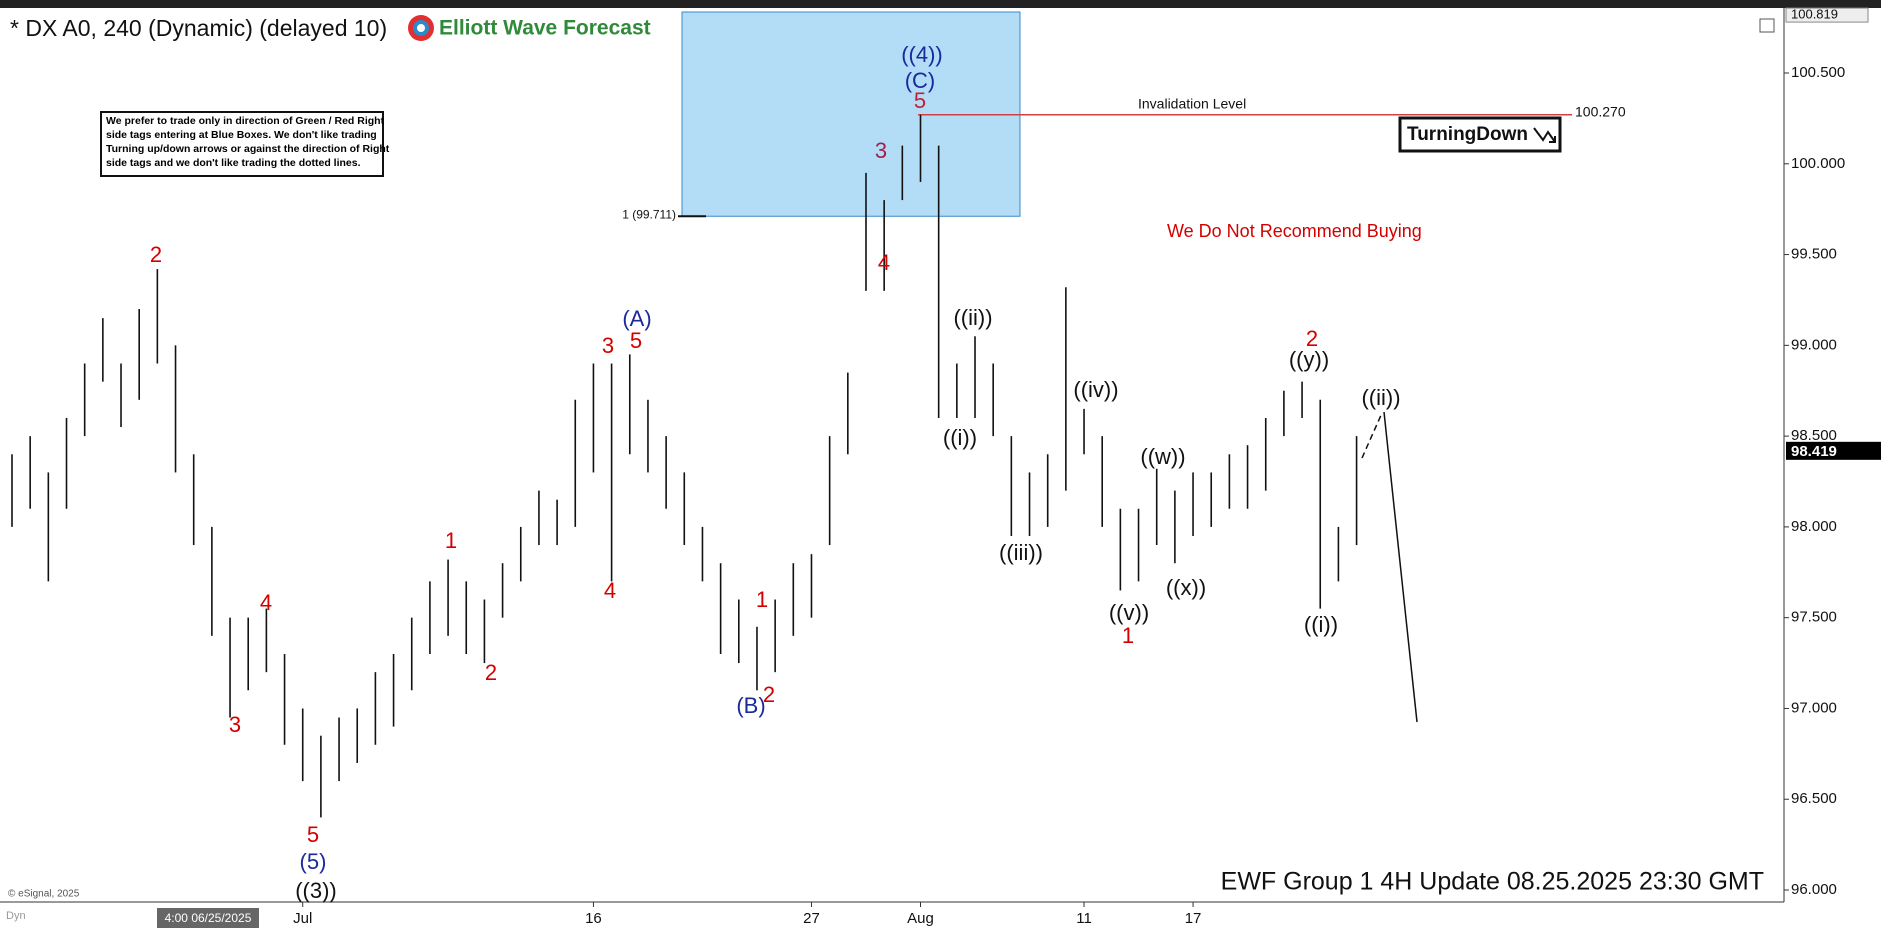 Image resolution: width=1881 pixels, height=933 pixels. What do you see at coordinates (44, 894) in the screenshot?
I see `copyright: © eSignal, 2025` at bounding box center [44, 894].